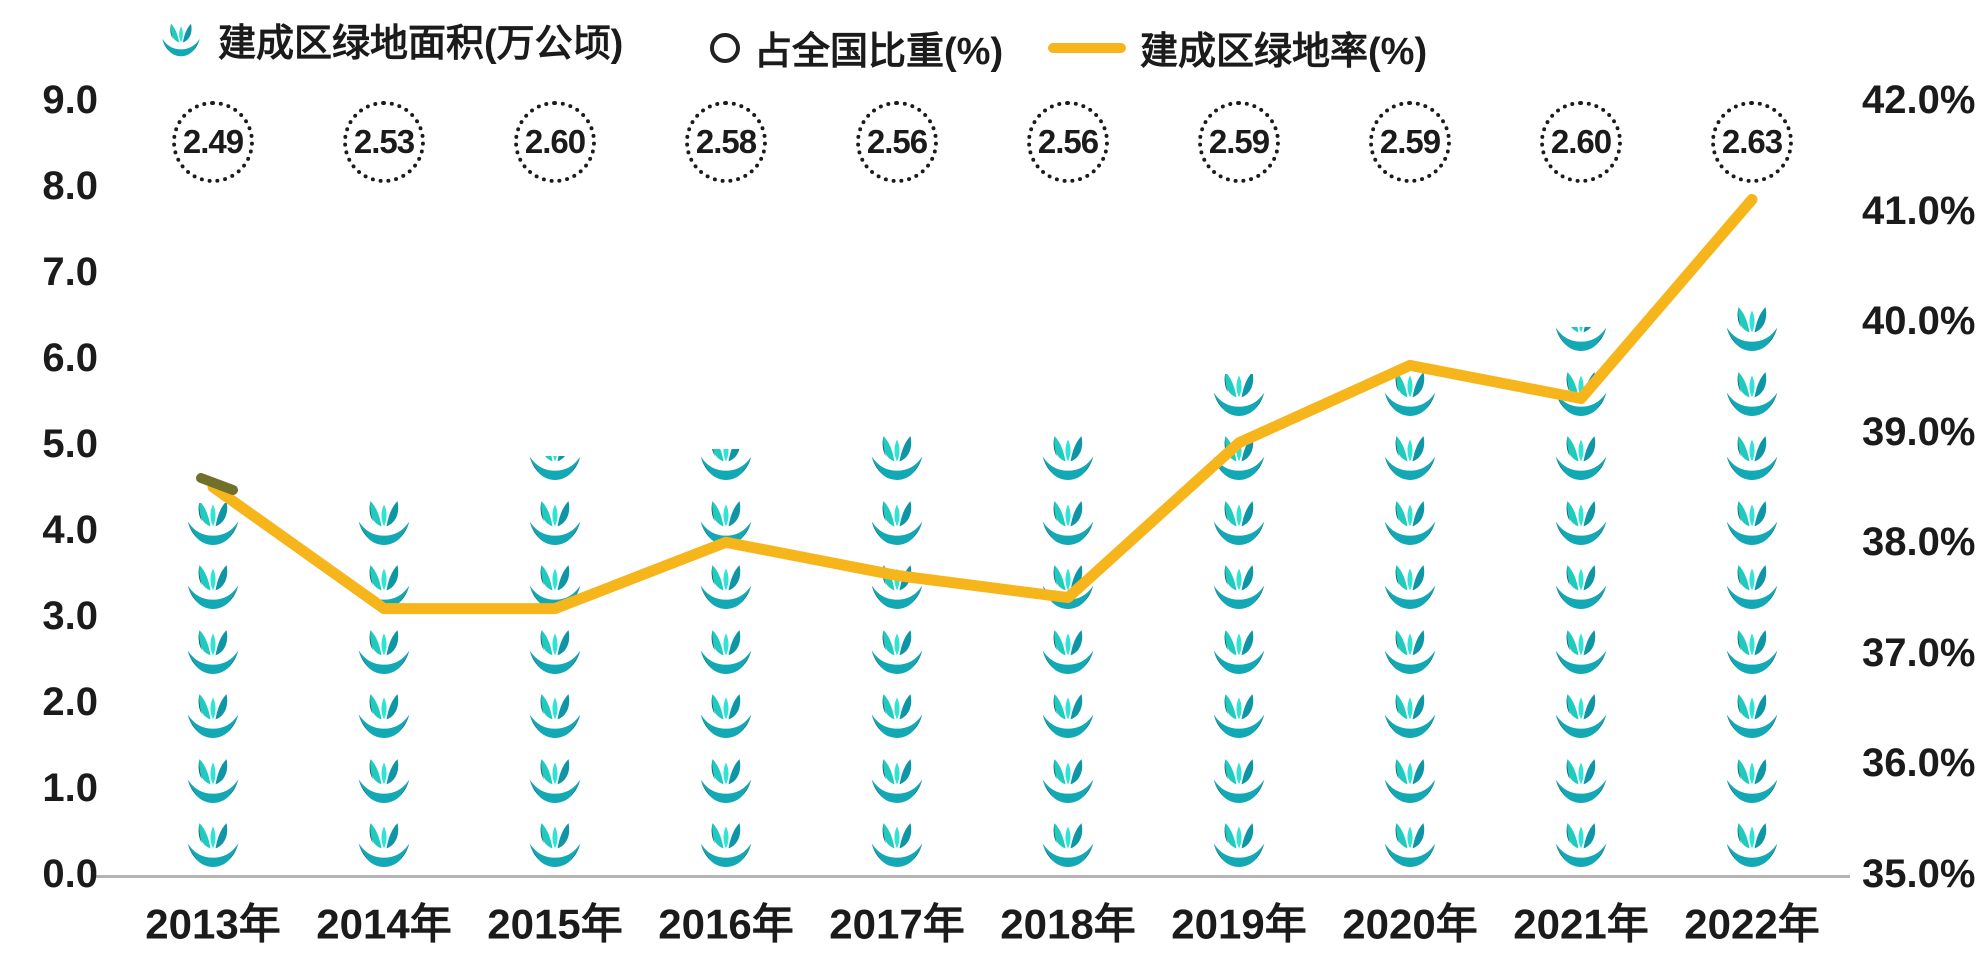  I want to click on share-value-badge: 2.58, so click(726, 142).